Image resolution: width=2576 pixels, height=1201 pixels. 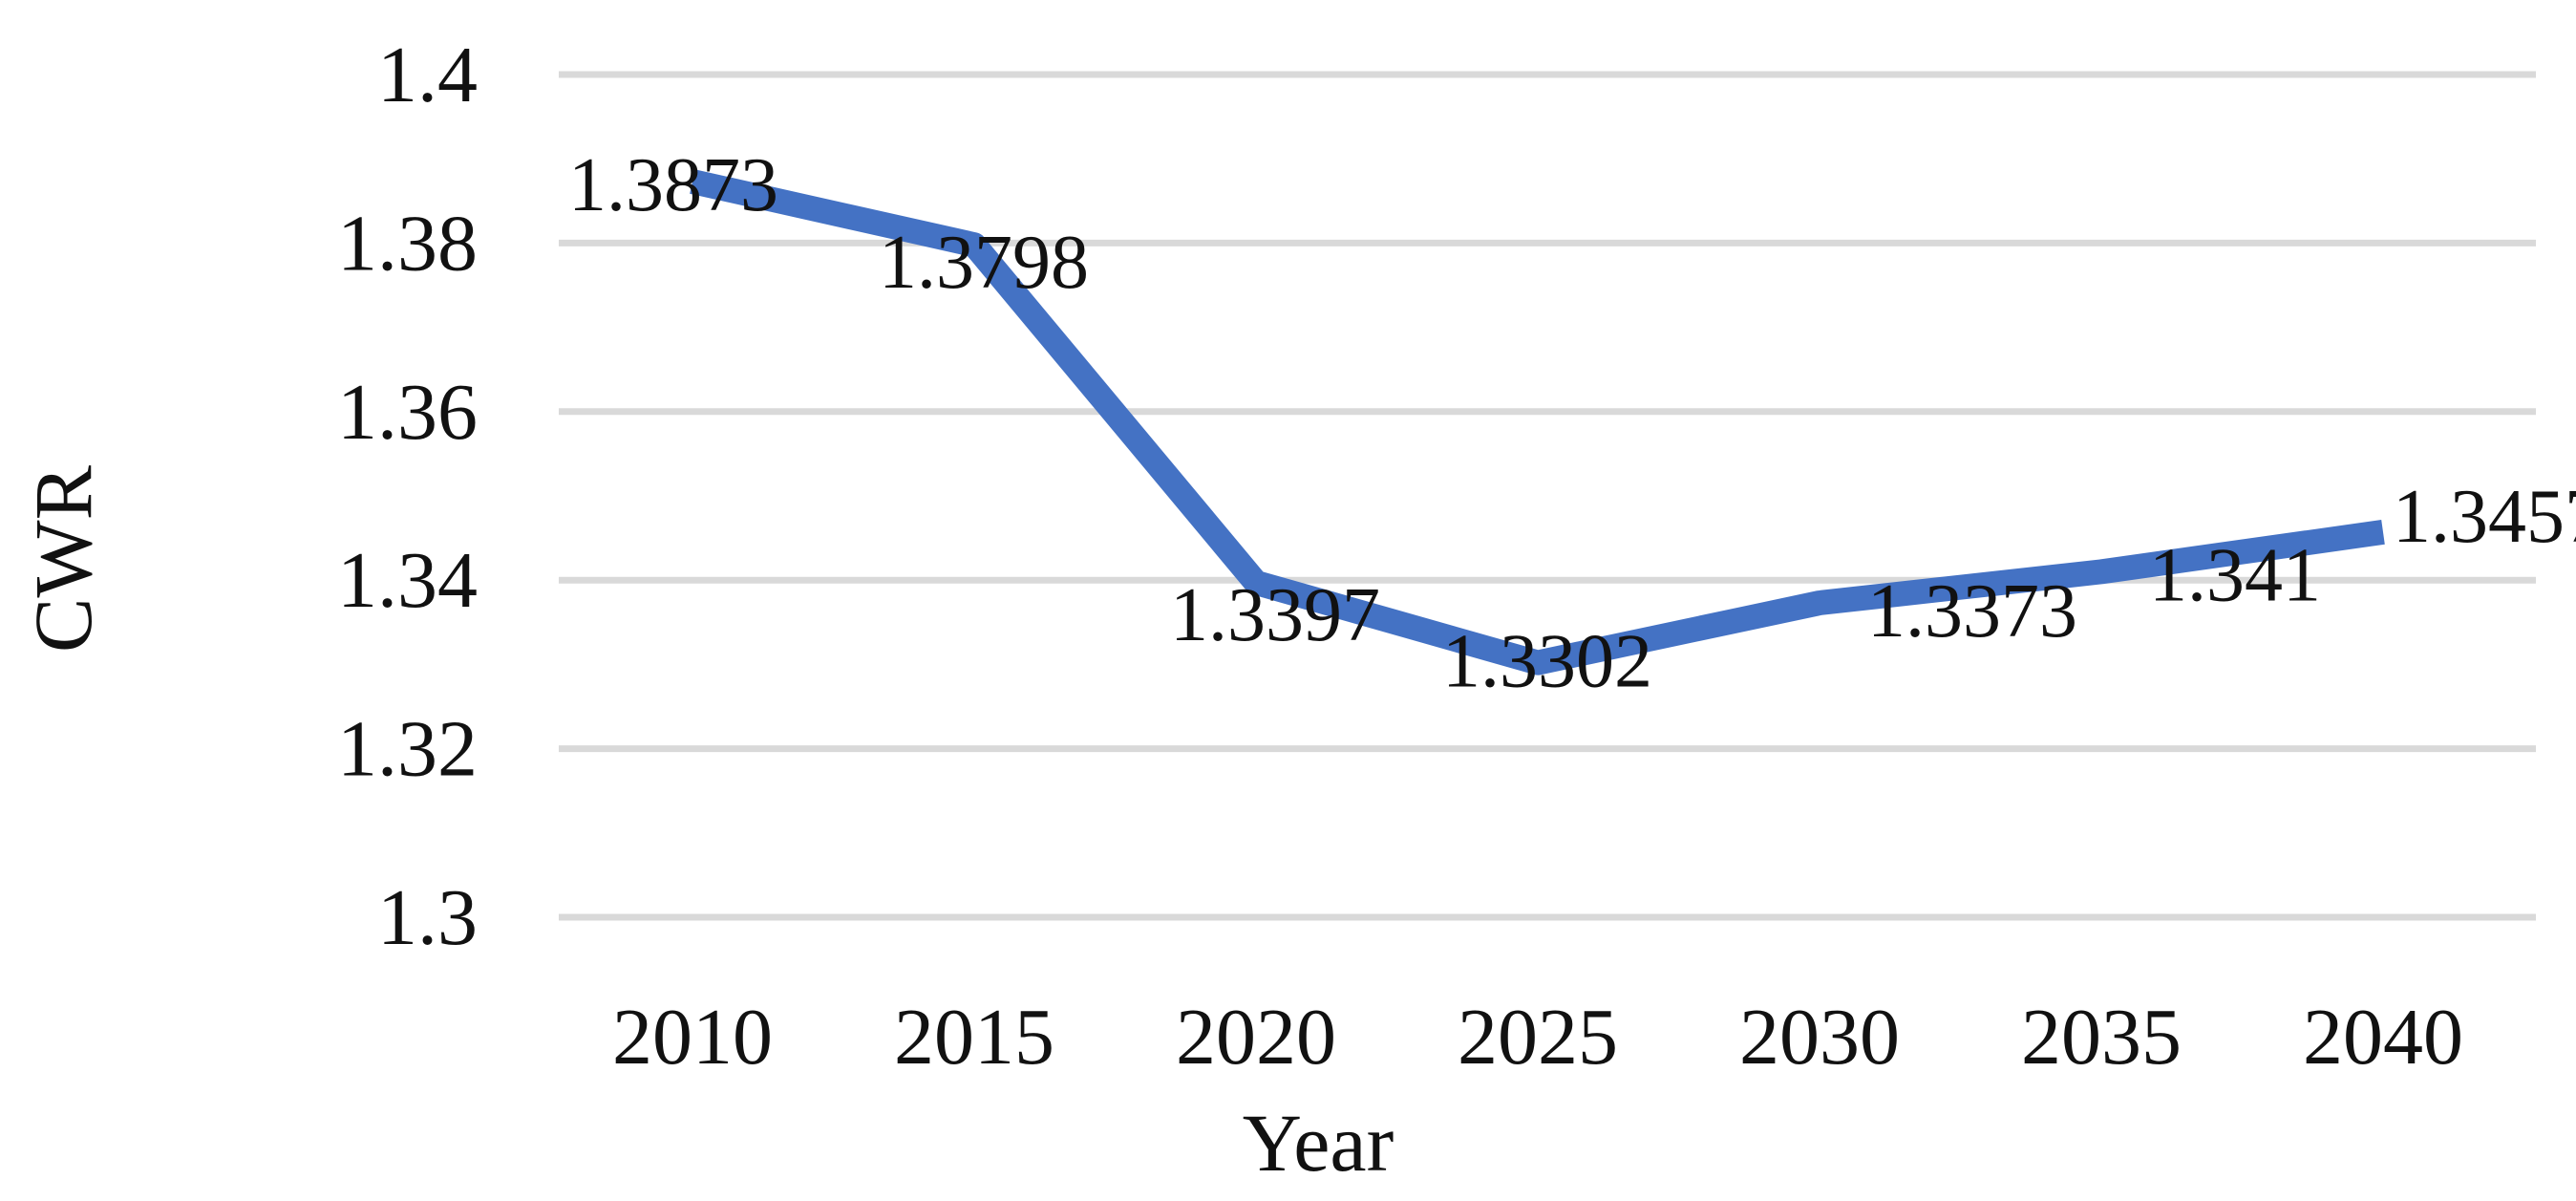 What do you see at coordinates (63, 558) in the screenshot?
I see `y-axis-title: CWR` at bounding box center [63, 558].